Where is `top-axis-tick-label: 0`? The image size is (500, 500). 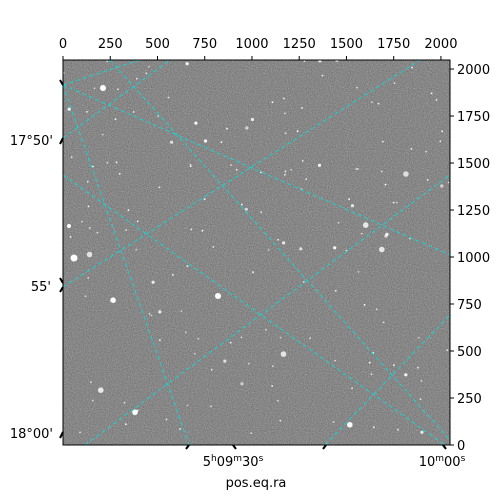
top-axis-tick-label: 0 is located at coordinates (63, 44).